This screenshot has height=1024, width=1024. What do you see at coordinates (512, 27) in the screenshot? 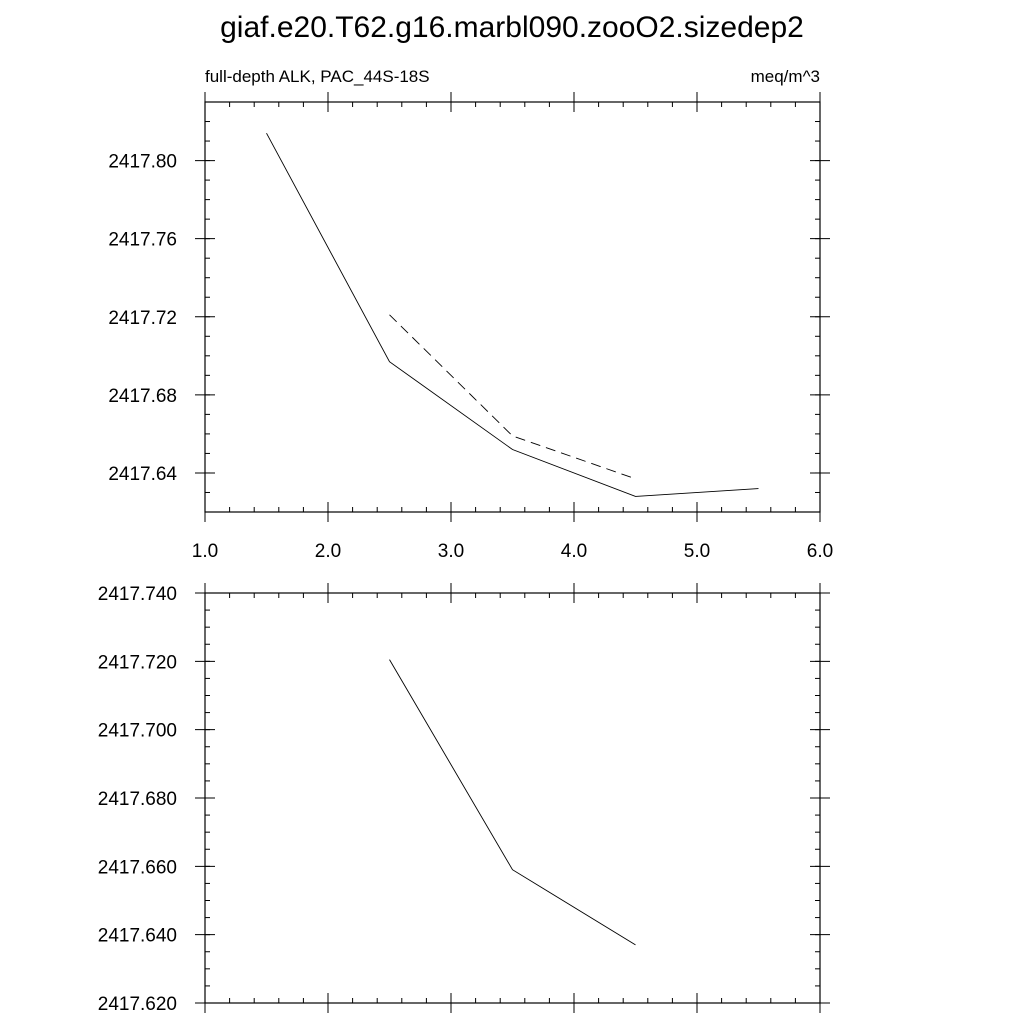
I see `figure-title: giaf.e20.T62.g16.marbl090.zooO2.sizedep2` at bounding box center [512, 27].